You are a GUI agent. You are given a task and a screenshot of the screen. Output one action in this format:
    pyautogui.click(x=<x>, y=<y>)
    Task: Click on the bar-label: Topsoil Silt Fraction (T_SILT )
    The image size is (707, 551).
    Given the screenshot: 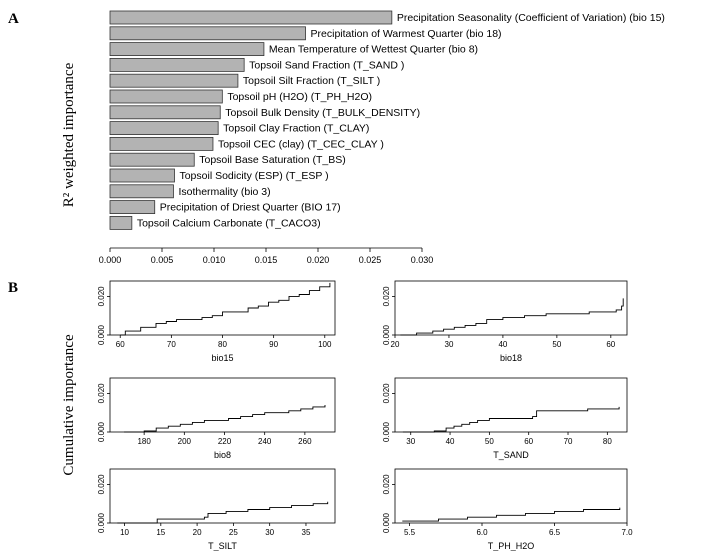 What is the action you would take?
    pyautogui.click(x=311, y=81)
    